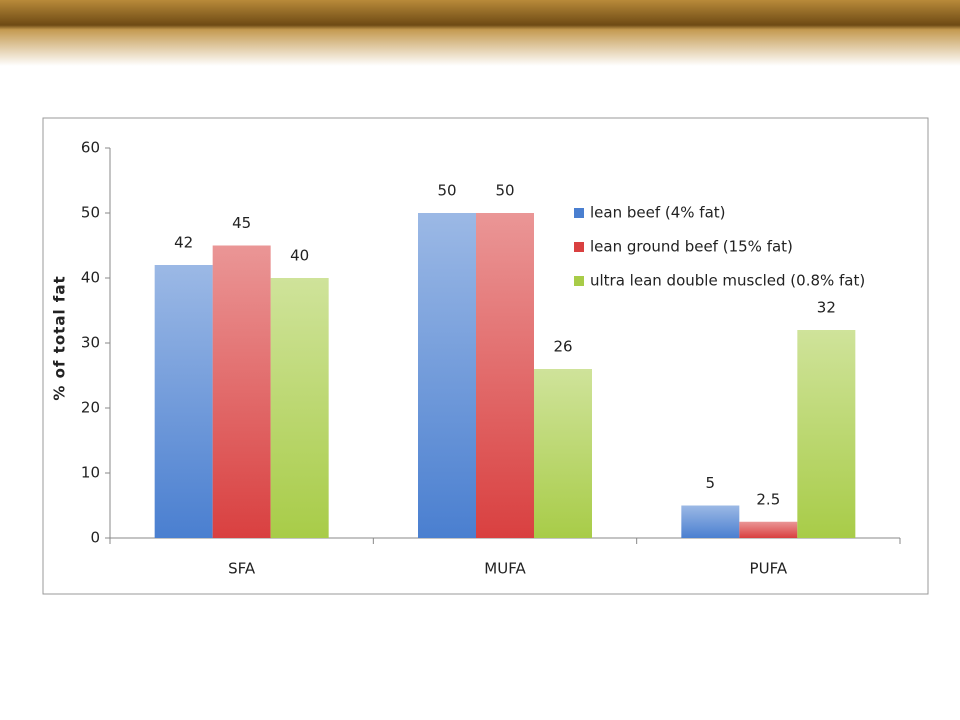 The image size is (960, 720). Describe the element at coordinates (658, 213) in the screenshot. I see `legend-label: lean beef (4% fat)` at that location.